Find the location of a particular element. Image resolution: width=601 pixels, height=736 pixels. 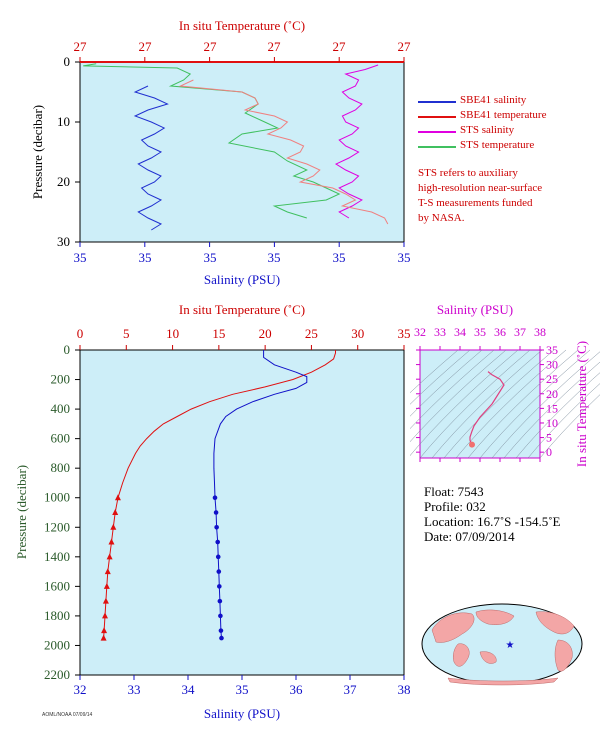

ts-curve is located at coordinates (487, 408).